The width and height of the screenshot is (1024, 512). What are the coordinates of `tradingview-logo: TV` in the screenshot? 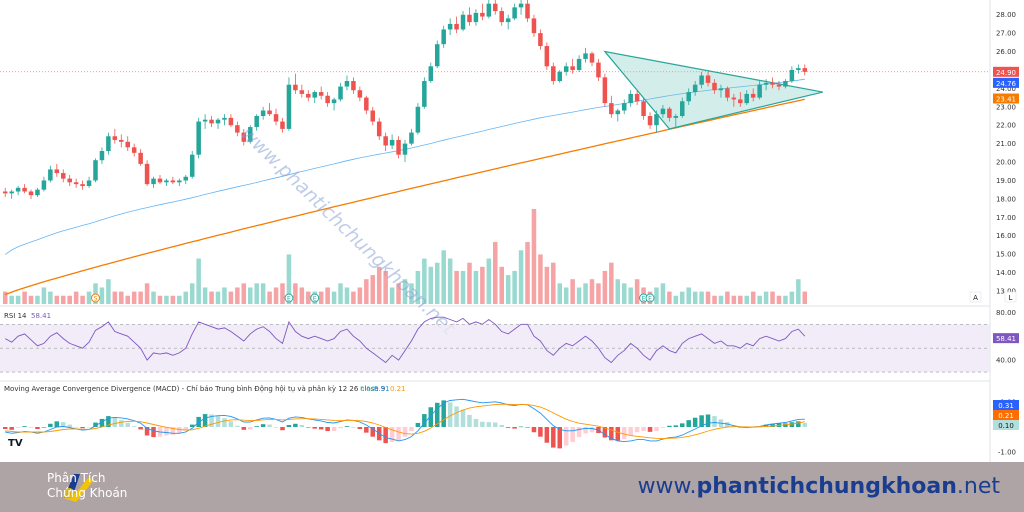 It's located at (15, 442).